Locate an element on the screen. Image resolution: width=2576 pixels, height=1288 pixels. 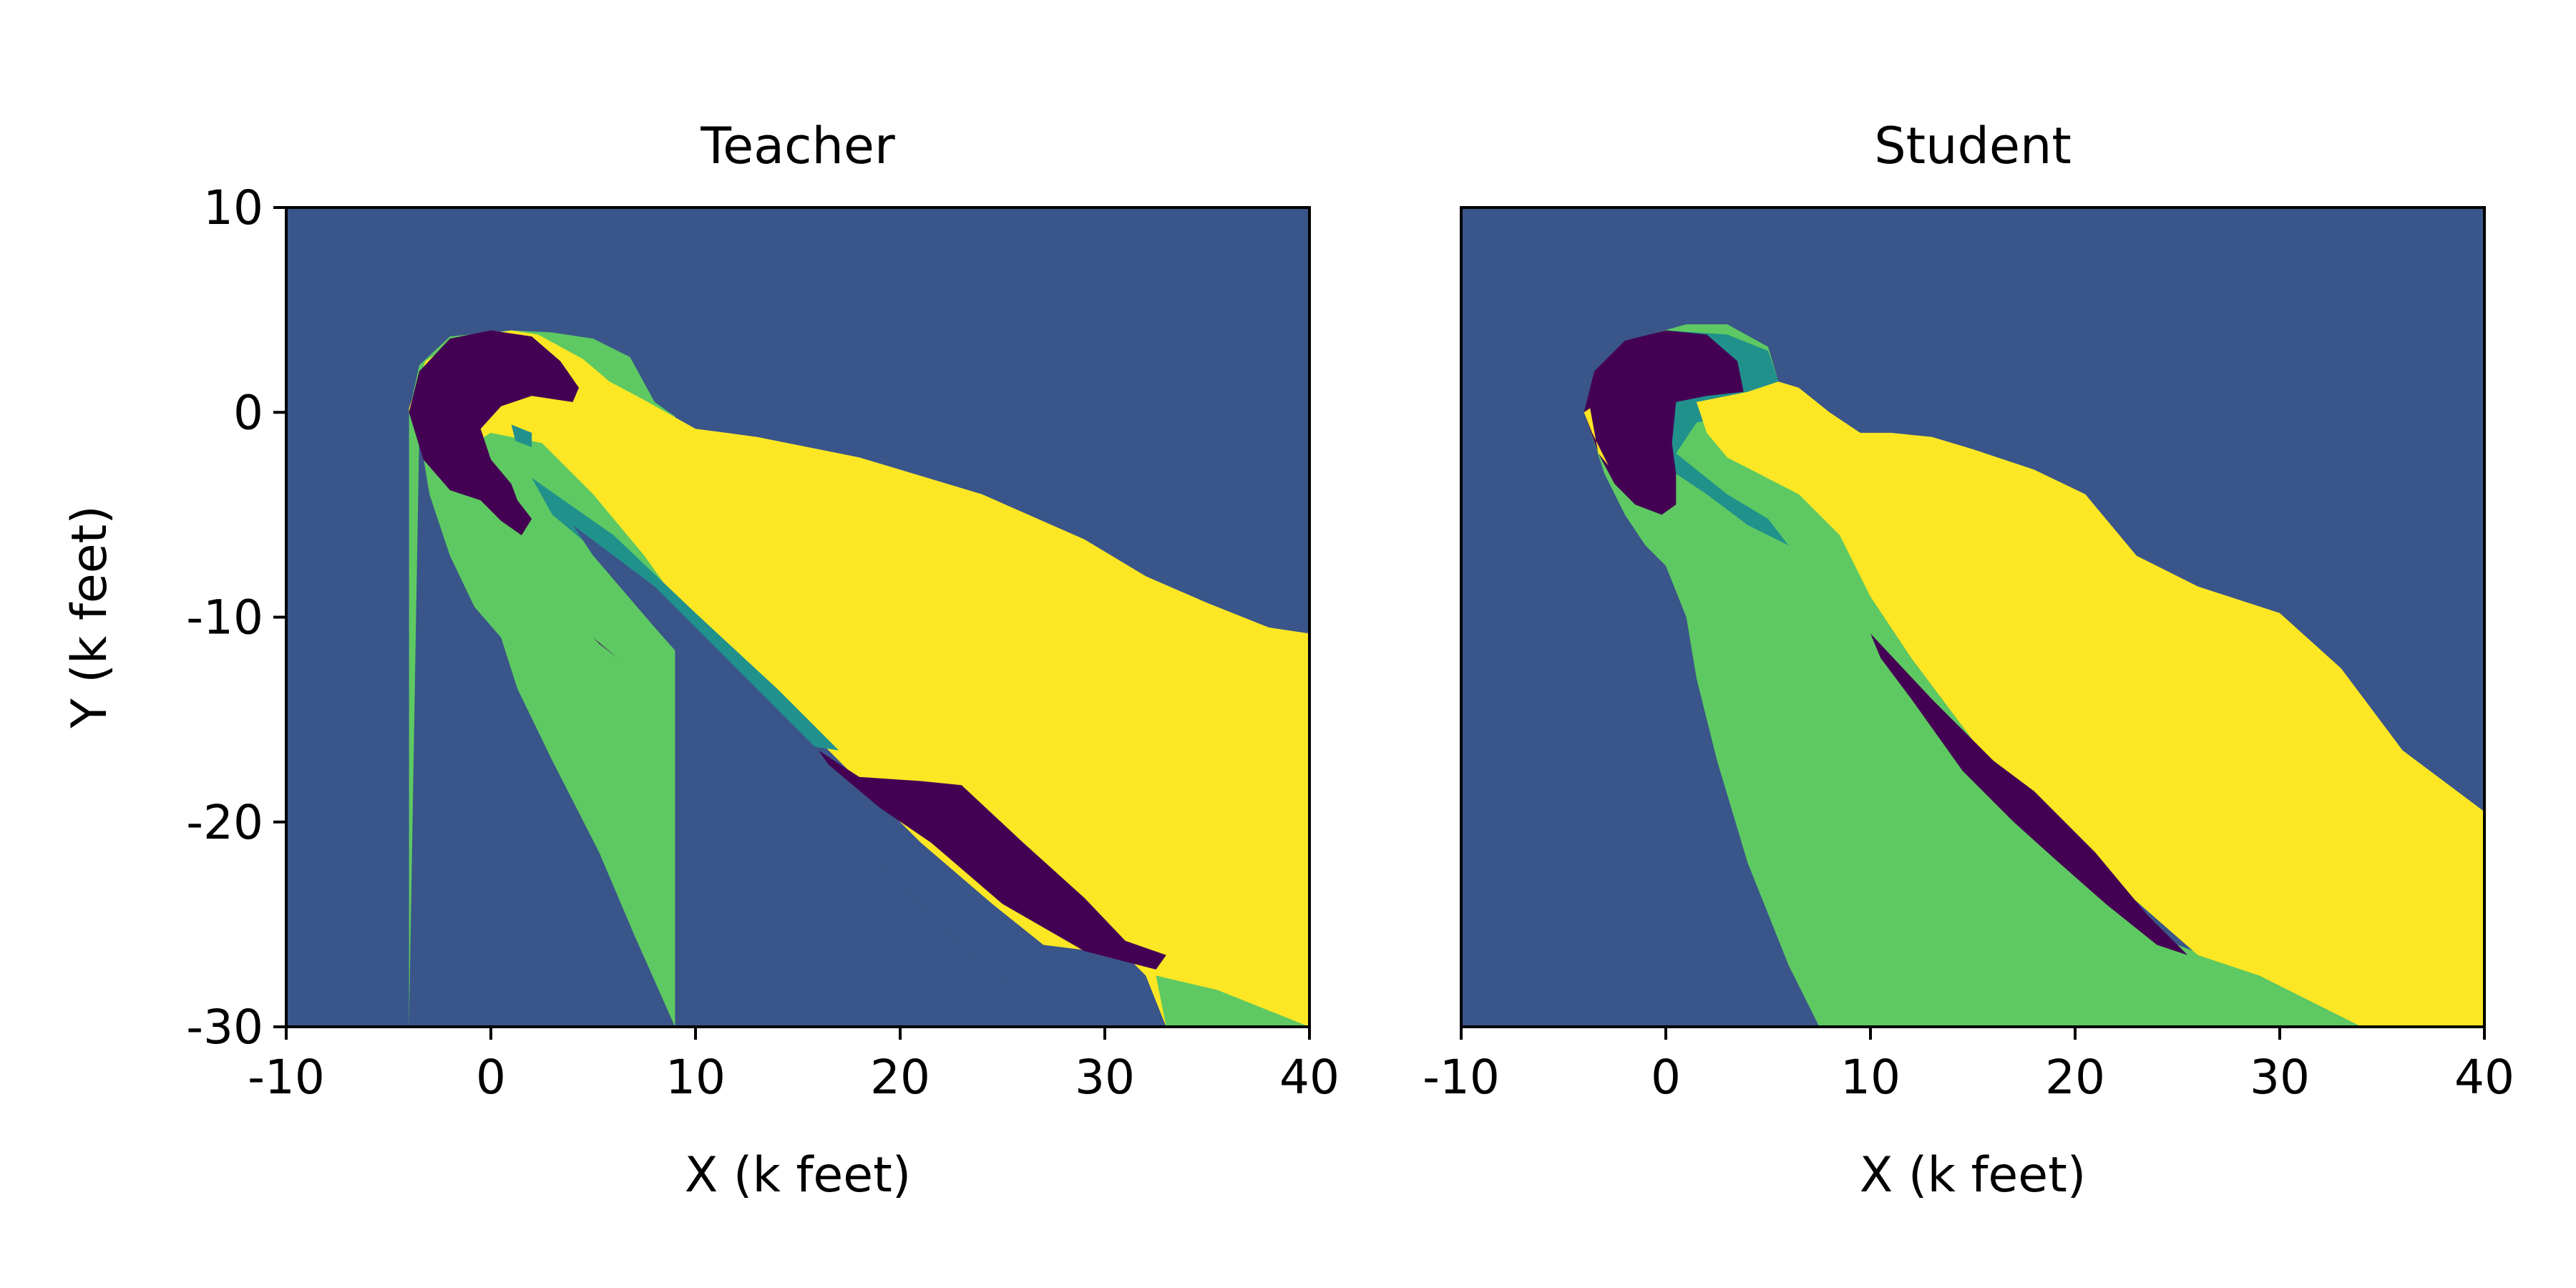
y-axis-label: Y (k feet) is located at coordinates (90, 616).